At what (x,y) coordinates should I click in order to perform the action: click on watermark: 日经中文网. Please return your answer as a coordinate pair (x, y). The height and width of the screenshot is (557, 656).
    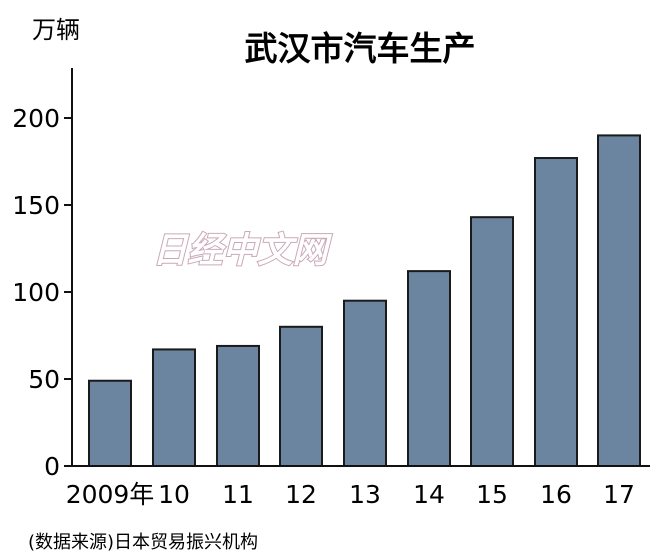
    Looking at the image, I should click on (242, 251).